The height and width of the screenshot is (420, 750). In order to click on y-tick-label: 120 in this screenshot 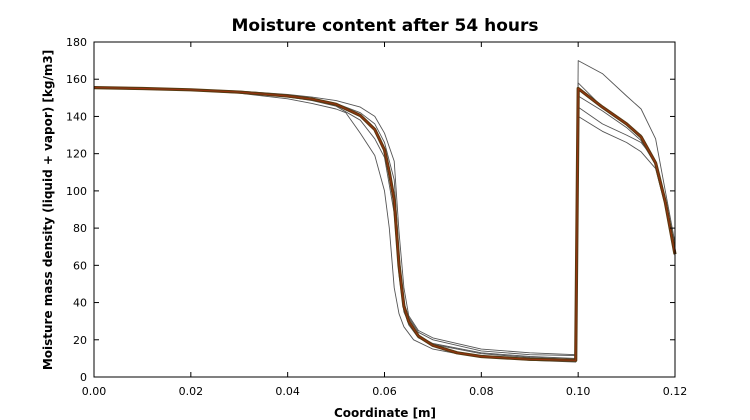, I will do `click(76, 154)`.